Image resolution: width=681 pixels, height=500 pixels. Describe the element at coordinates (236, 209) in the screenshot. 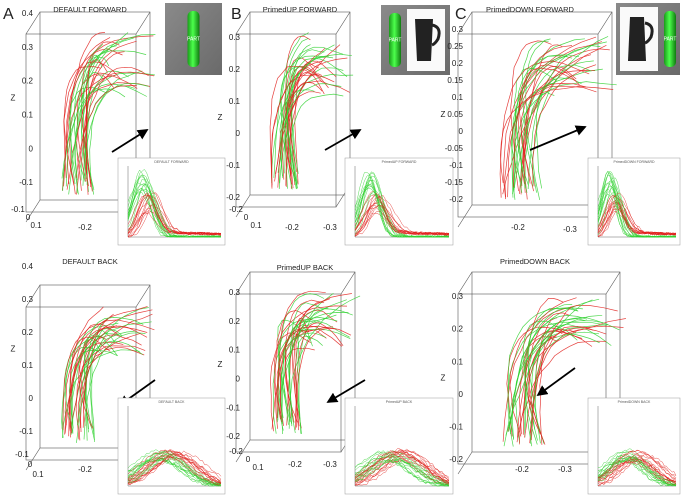

I see `base-tick-label: -0.2` at that location.